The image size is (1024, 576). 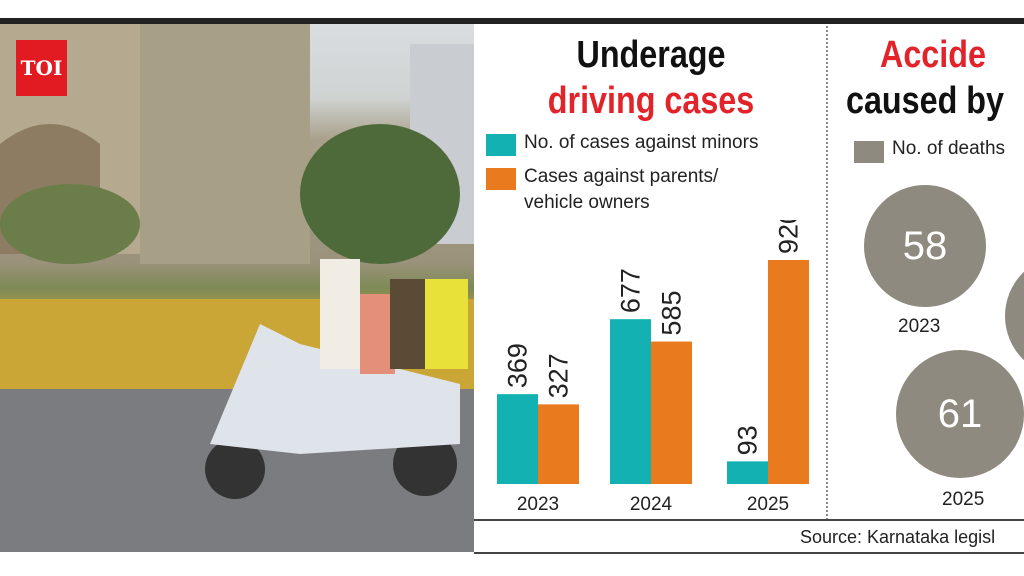 What do you see at coordinates (789, 237) in the screenshot?
I see `data-label: 920` at bounding box center [789, 237].